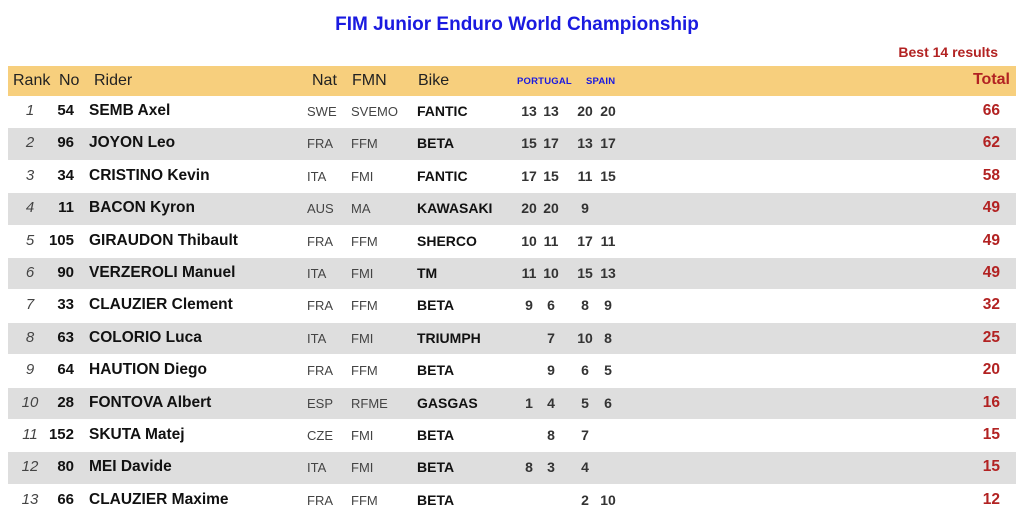 This screenshot has width=1024, height=517. What do you see at coordinates (322, 111) in the screenshot?
I see `nationality: SWE` at bounding box center [322, 111].